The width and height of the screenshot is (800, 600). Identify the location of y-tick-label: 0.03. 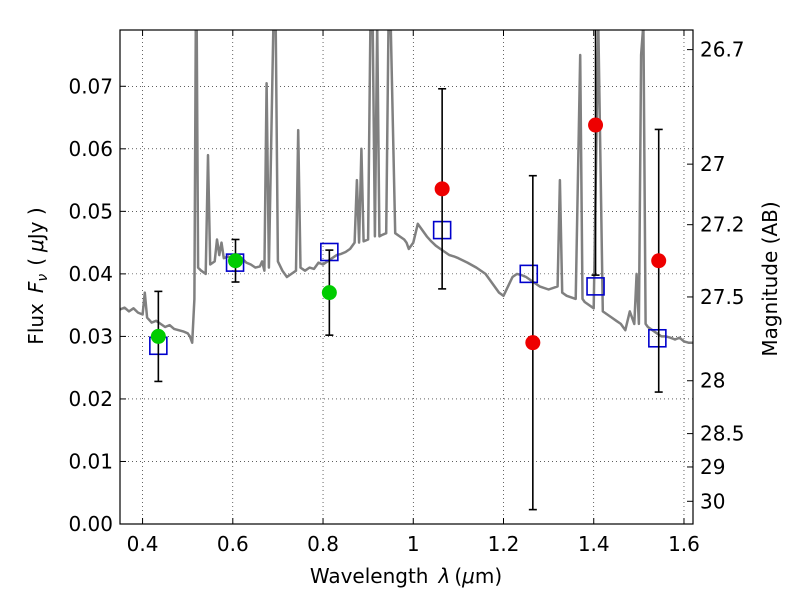
(90, 336).